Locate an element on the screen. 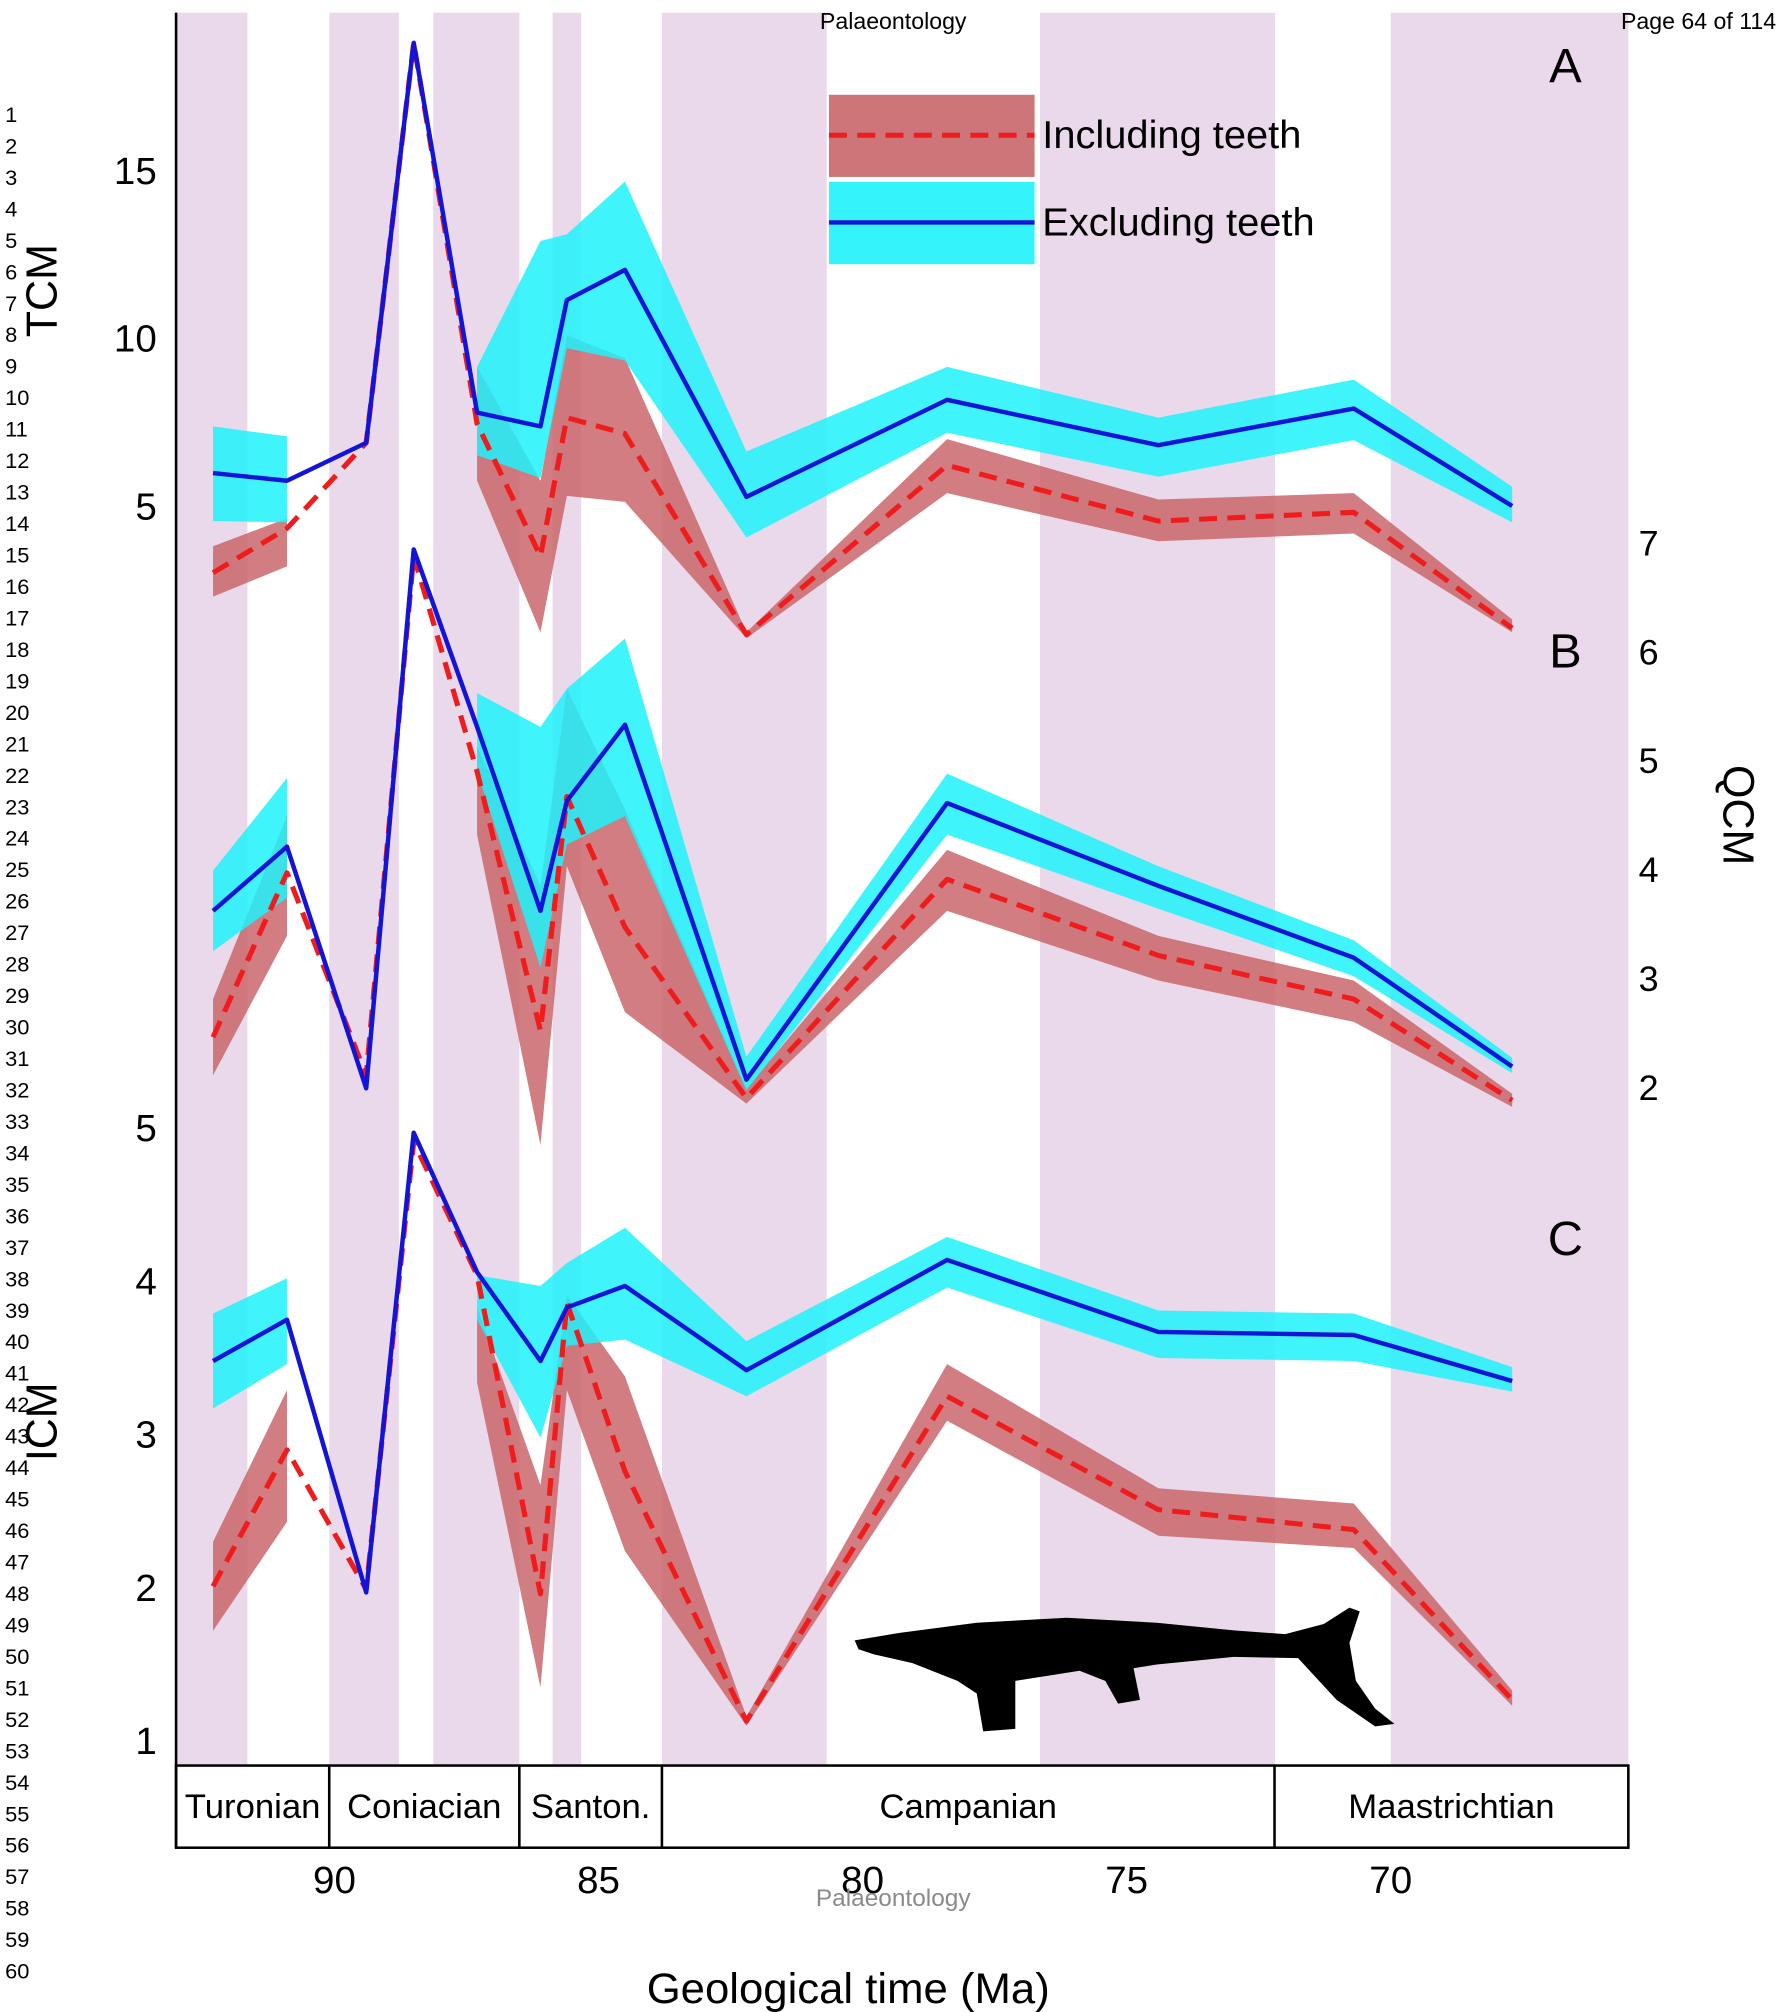  line-number: 14 is located at coordinates (17, 523).